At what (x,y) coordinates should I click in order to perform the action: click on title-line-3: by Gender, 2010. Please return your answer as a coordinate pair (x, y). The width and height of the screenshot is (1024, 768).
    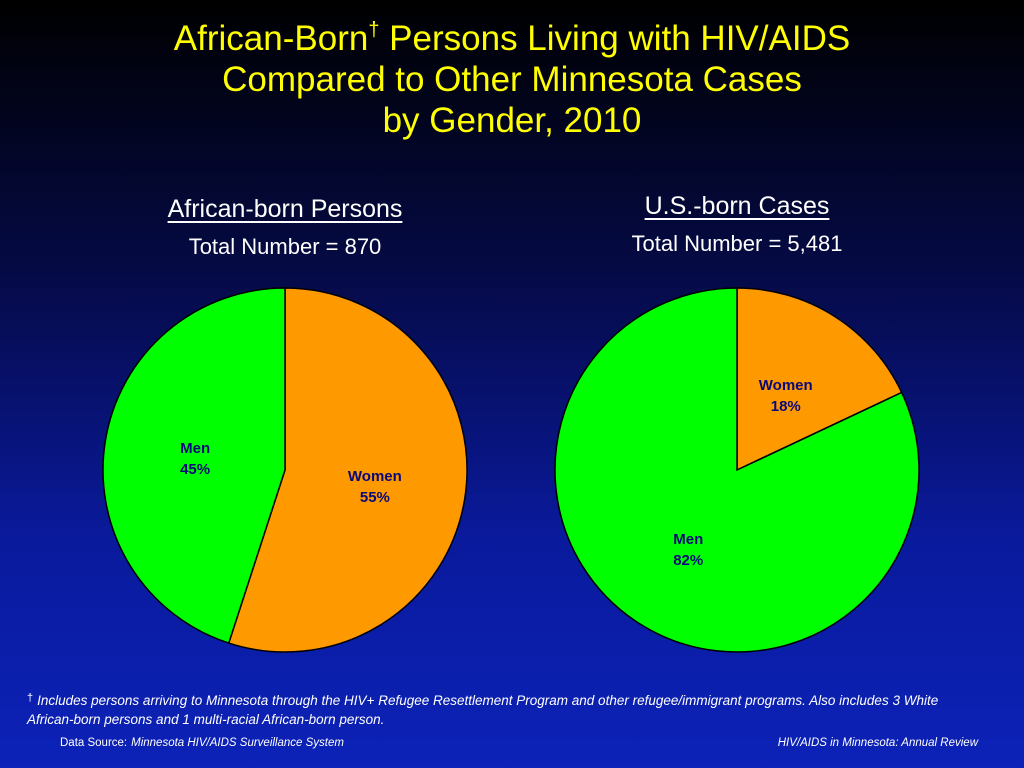
    Looking at the image, I should click on (512, 120).